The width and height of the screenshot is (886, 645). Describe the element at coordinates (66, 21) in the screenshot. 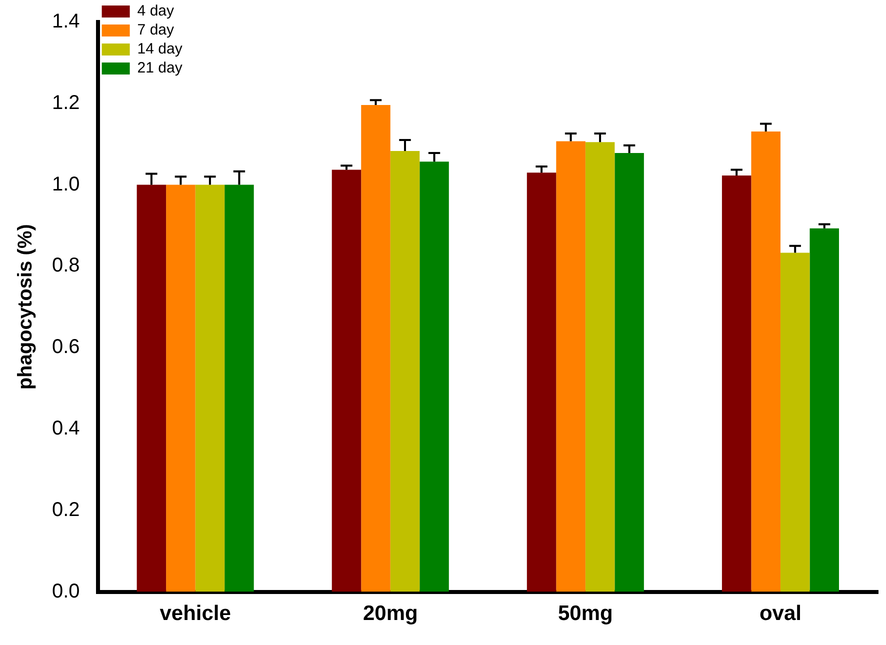

I see `y-tick-label: 1.4` at that location.